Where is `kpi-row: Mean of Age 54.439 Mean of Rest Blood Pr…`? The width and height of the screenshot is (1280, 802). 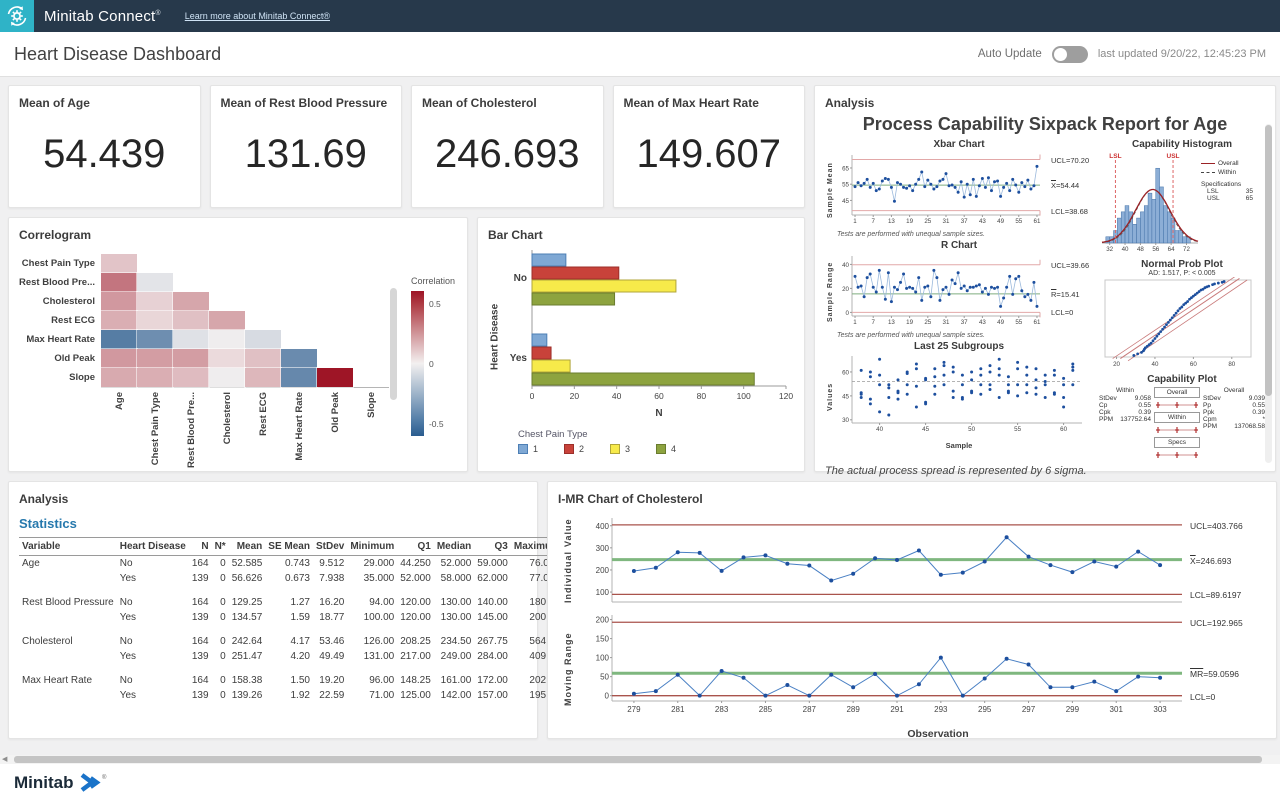
kpi-row: Mean of Age 54.439 Mean of Rest Blood Pr… is located at coordinates (406, 146).